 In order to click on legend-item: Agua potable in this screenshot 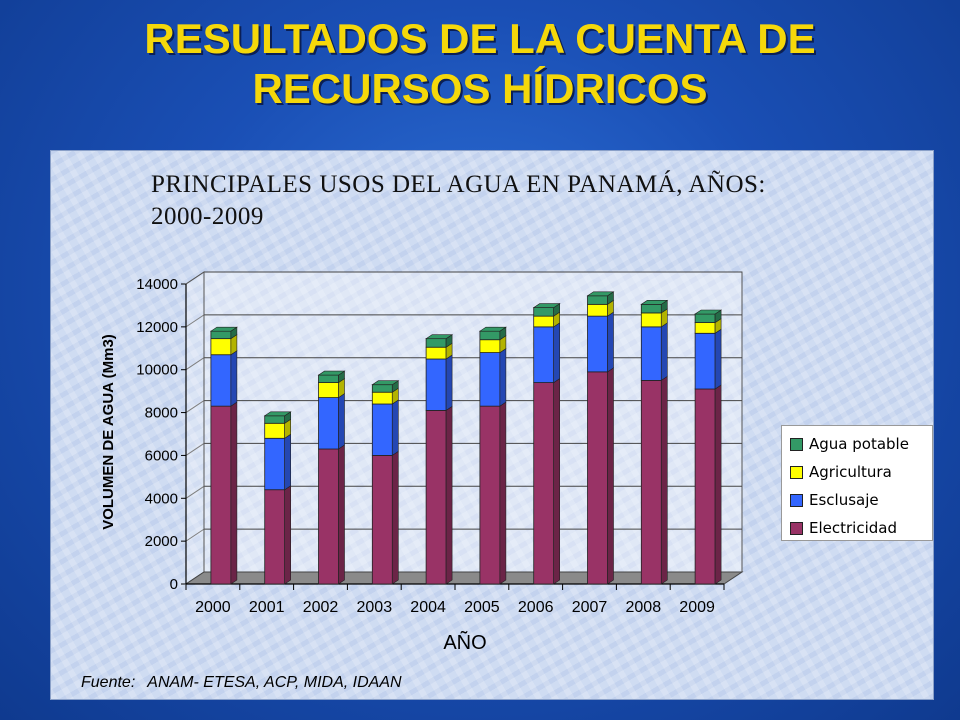, I will do `click(861, 444)`.